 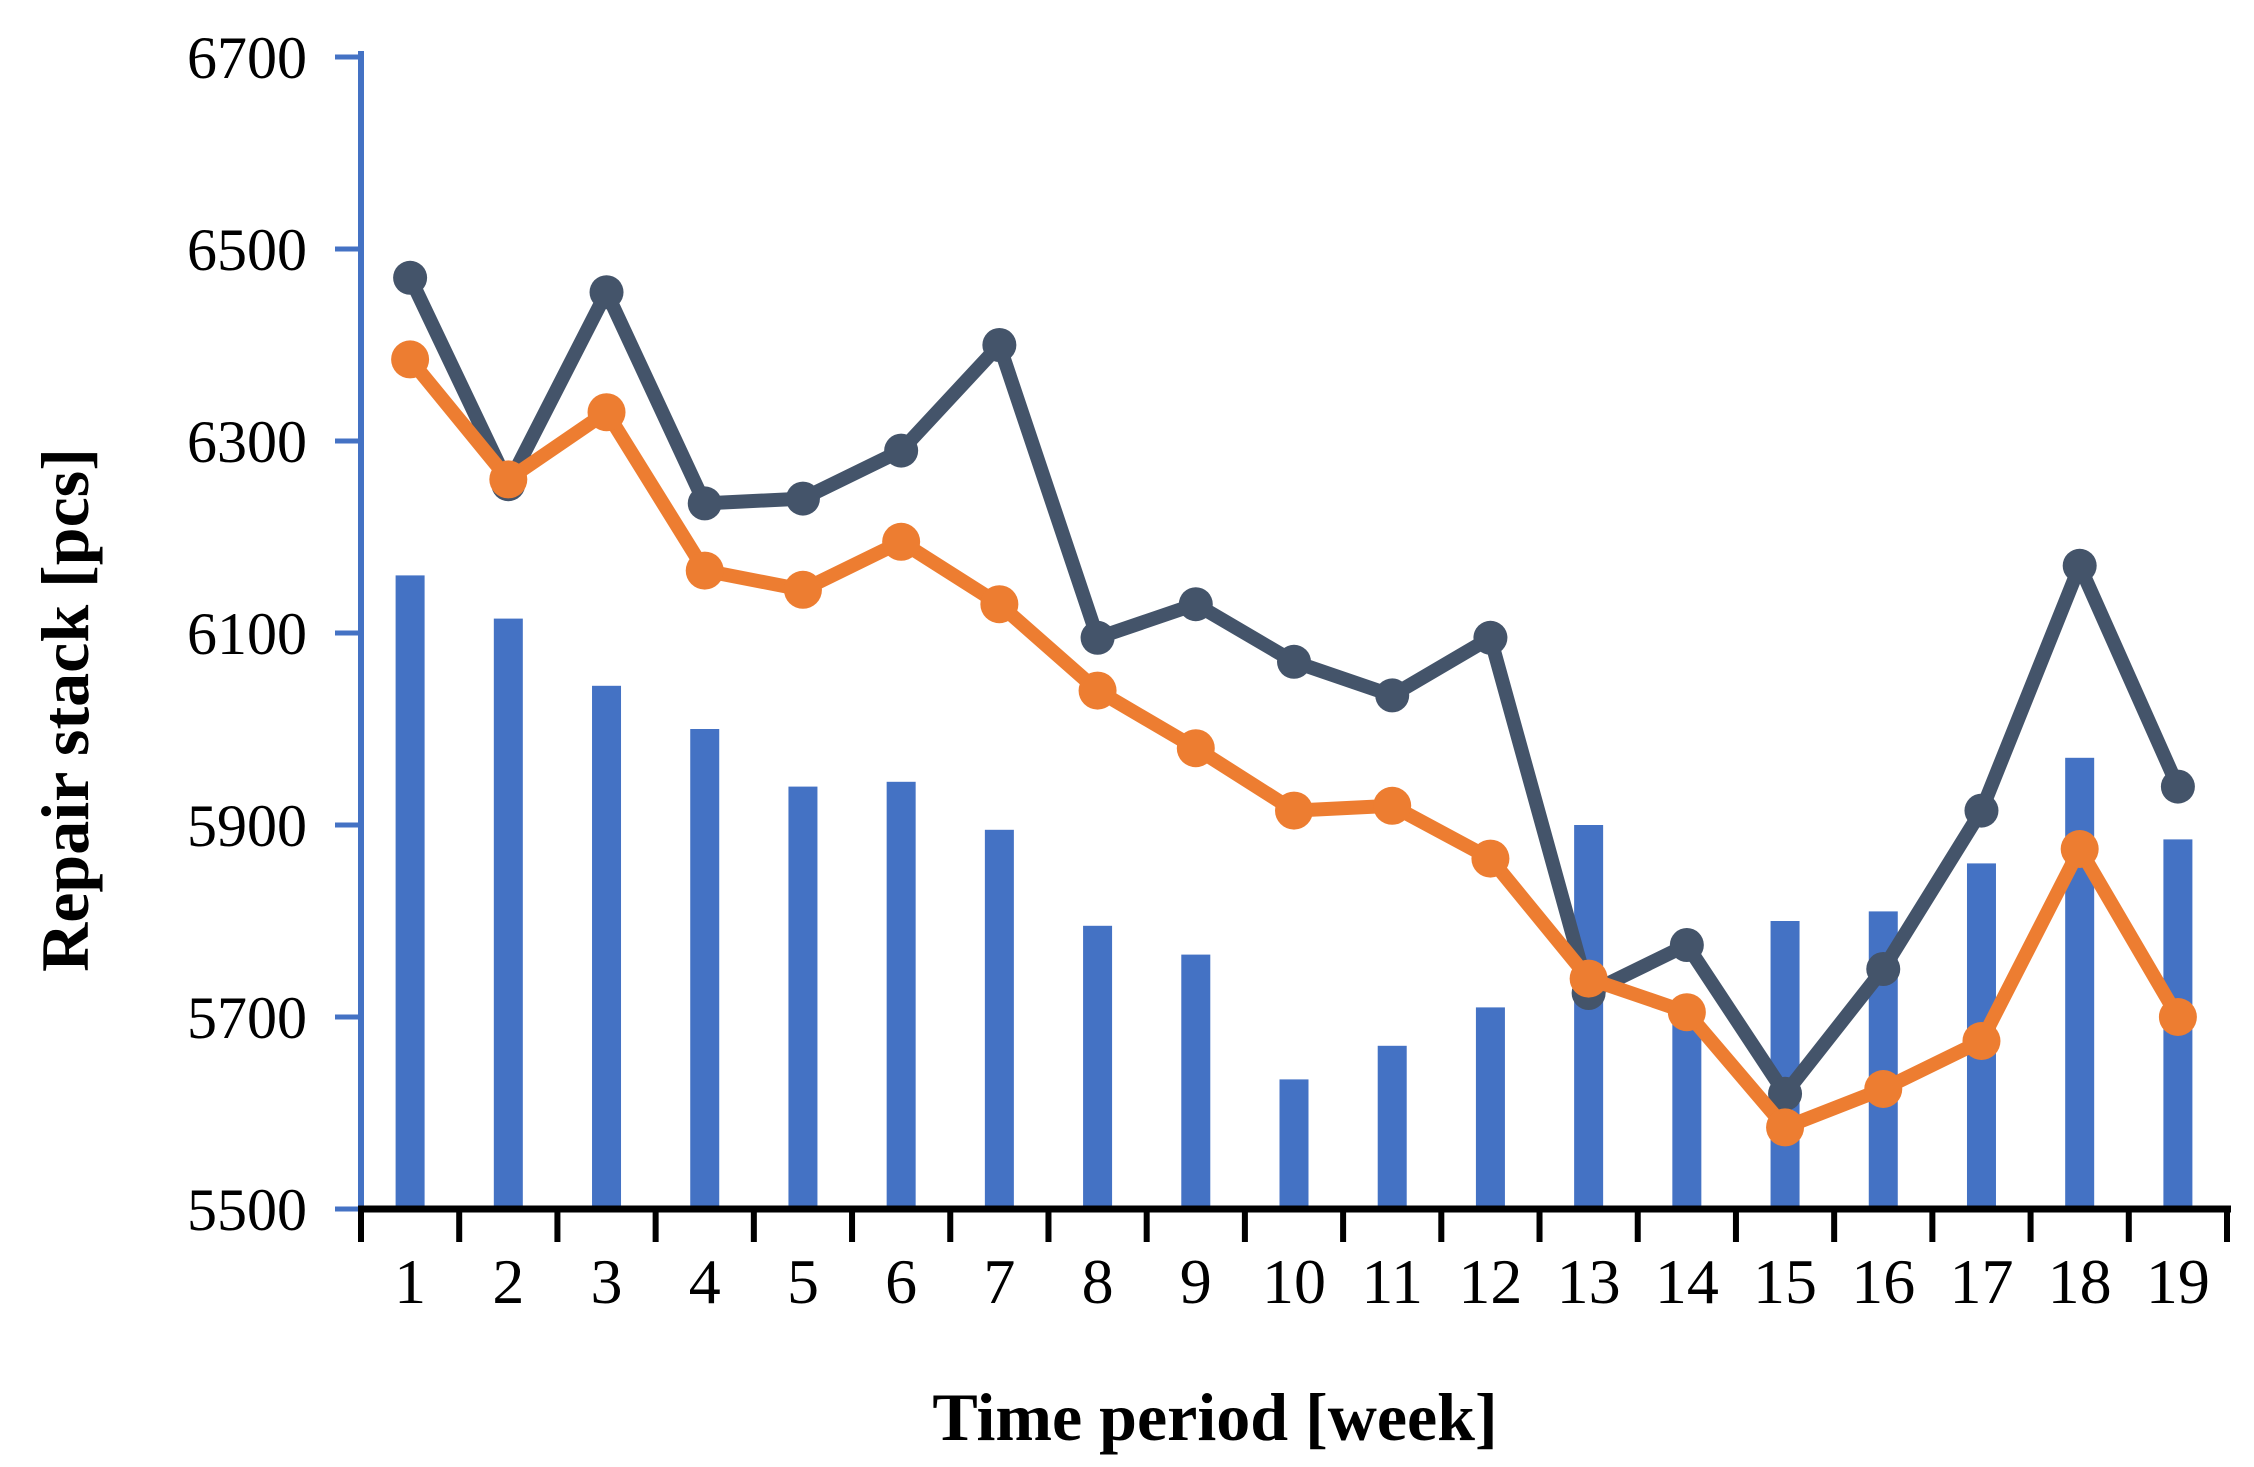 What do you see at coordinates (1098, 1281) in the screenshot?
I see `x-label-week-8: 8` at bounding box center [1098, 1281].